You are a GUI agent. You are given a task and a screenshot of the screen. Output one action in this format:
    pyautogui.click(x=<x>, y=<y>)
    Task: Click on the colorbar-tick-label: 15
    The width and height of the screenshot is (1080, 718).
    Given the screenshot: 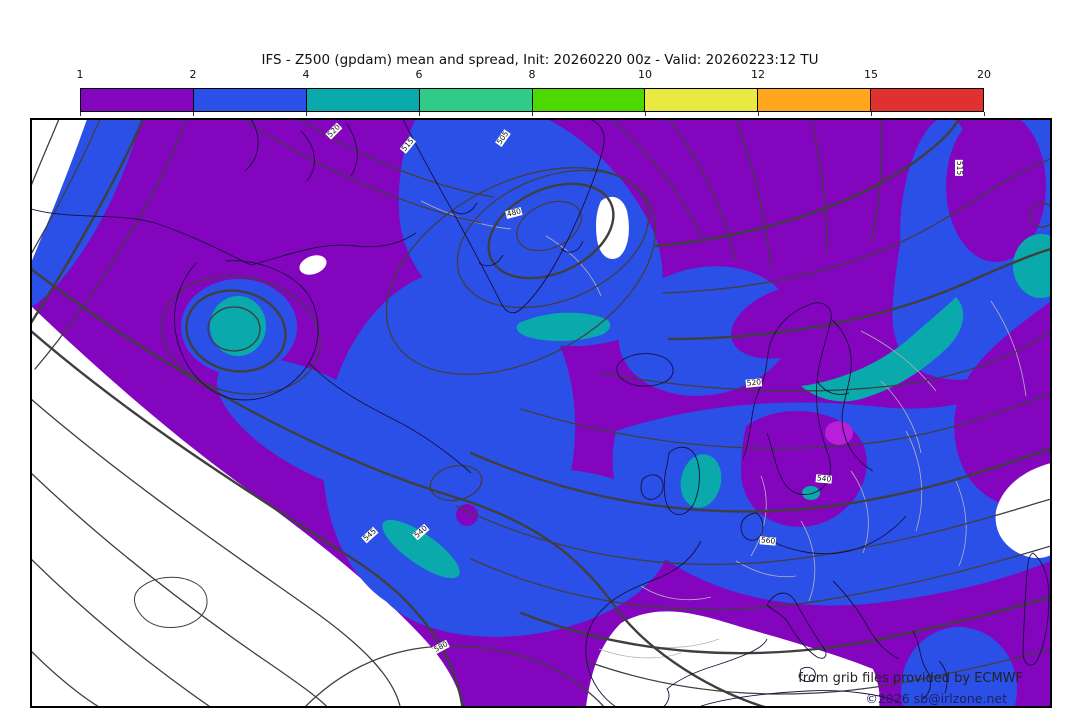 What is the action you would take?
    pyautogui.click(x=871, y=74)
    